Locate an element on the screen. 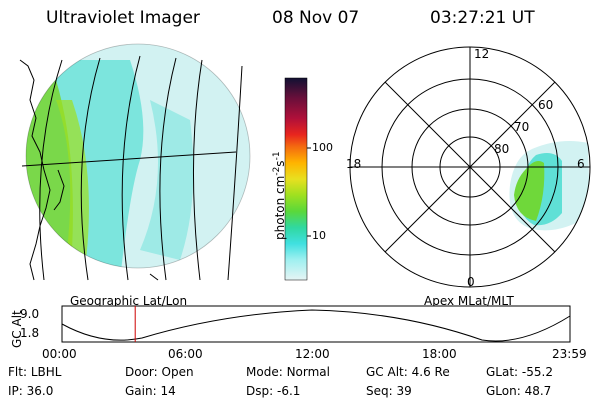 Image resolution: width=600 pixels, height=400 pixels. colorbar-tick-100: 100 is located at coordinates (322, 147).